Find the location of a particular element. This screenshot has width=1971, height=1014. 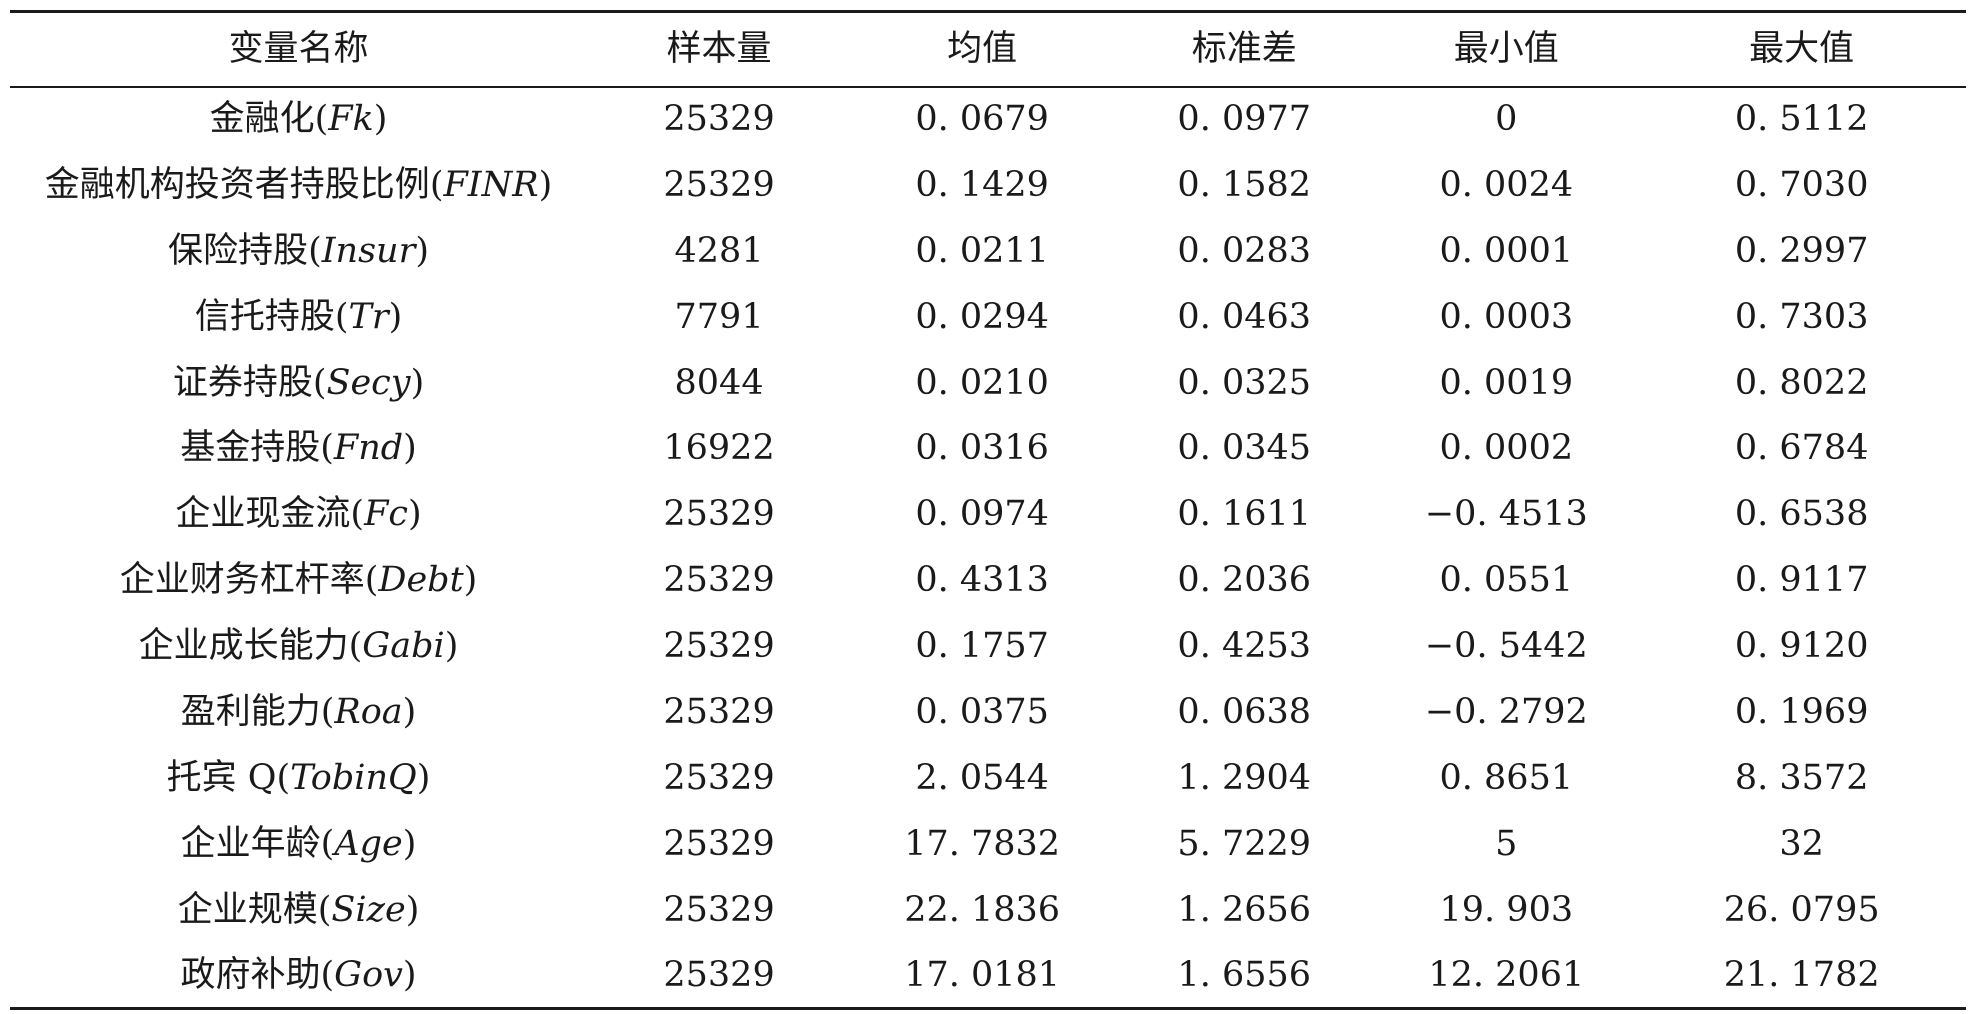

cell-mean: 0. 4313 is located at coordinates (982, 580).